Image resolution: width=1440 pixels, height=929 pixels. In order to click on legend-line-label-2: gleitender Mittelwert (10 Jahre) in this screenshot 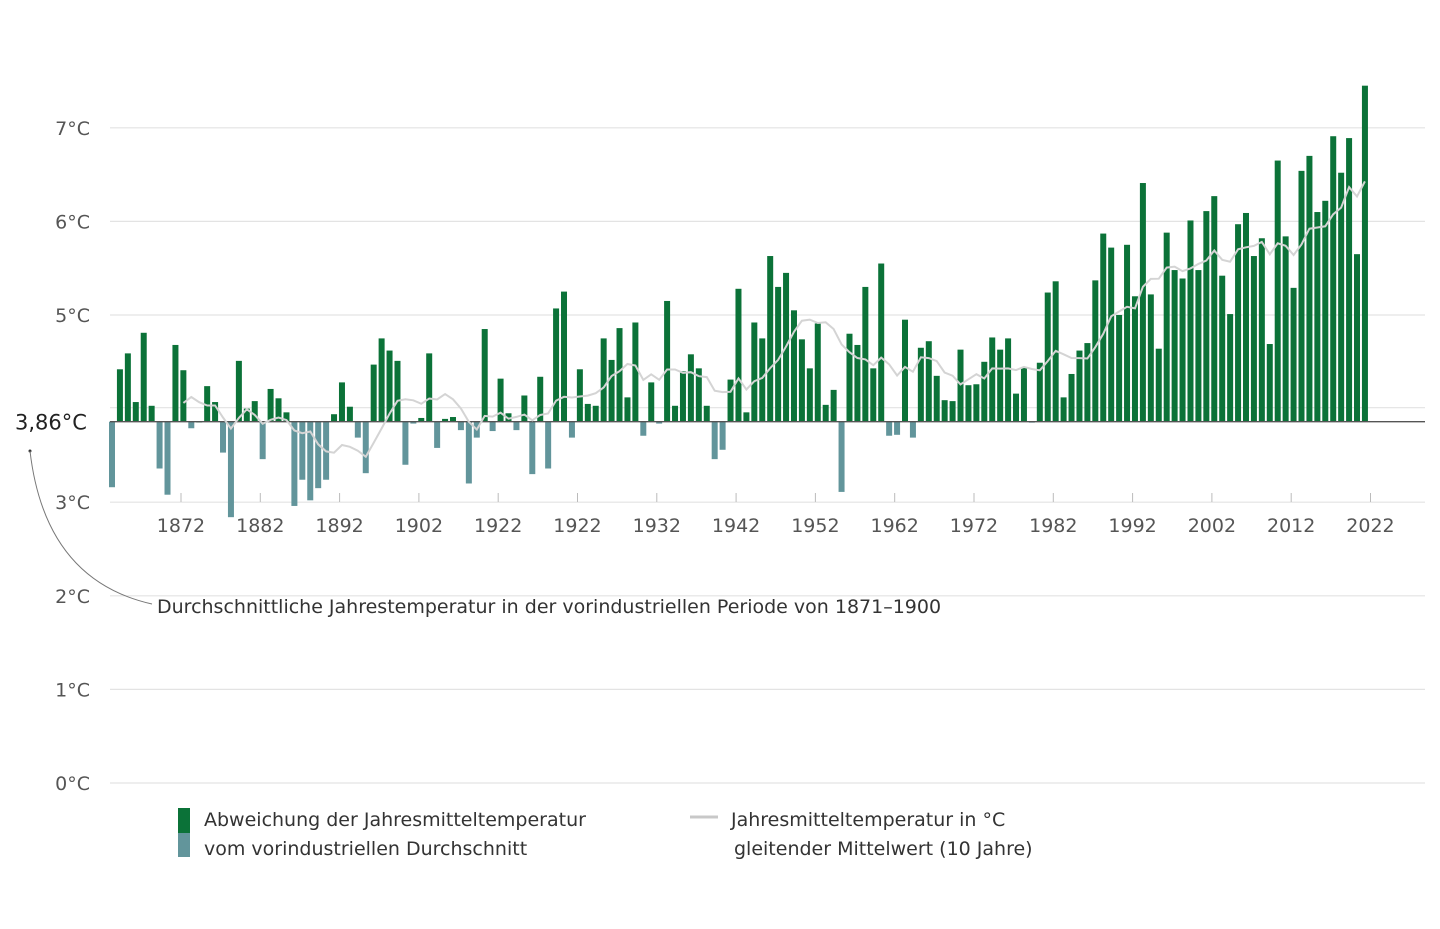, I will do `click(883, 849)`.